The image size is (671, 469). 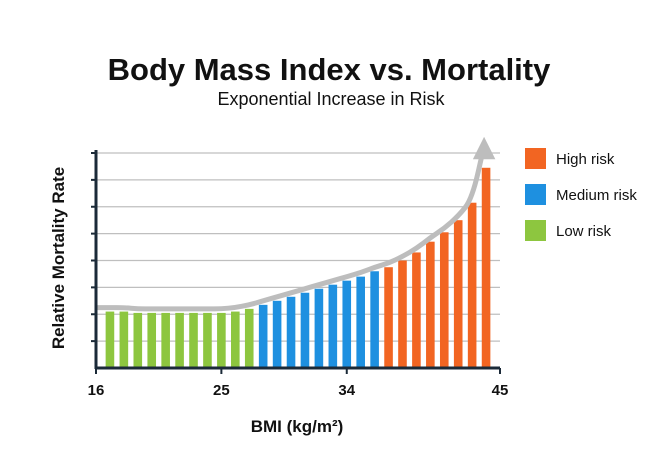 What do you see at coordinates (96, 390) in the screenshot?
I see `x-tick-label: 16` at bounding box center [96, 390].